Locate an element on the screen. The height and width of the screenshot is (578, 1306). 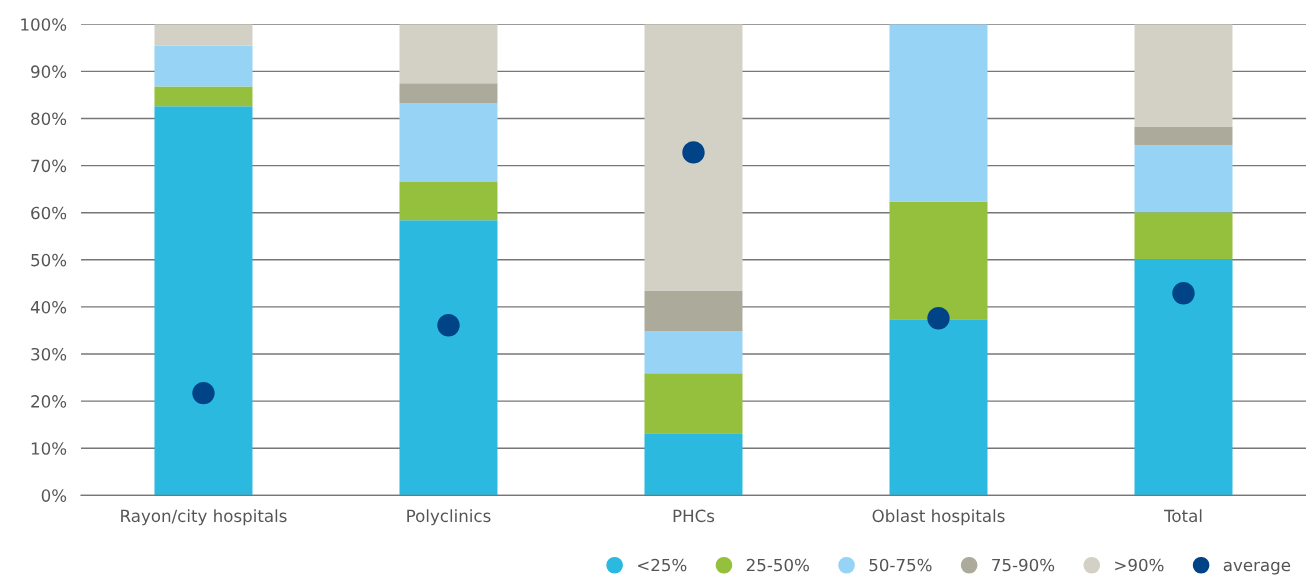
legend-label: 75-90% is located at coordinates (1023, 565).